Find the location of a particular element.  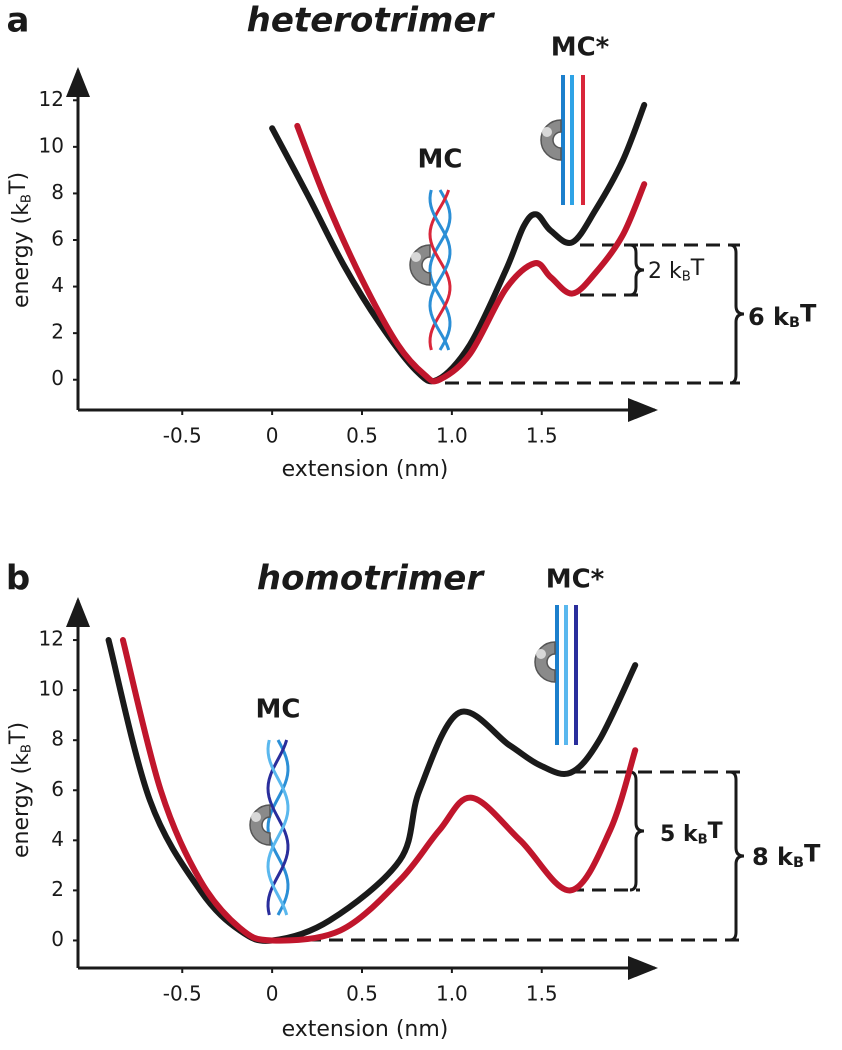

text-part: 8 k is located at coordinates (773, 857).